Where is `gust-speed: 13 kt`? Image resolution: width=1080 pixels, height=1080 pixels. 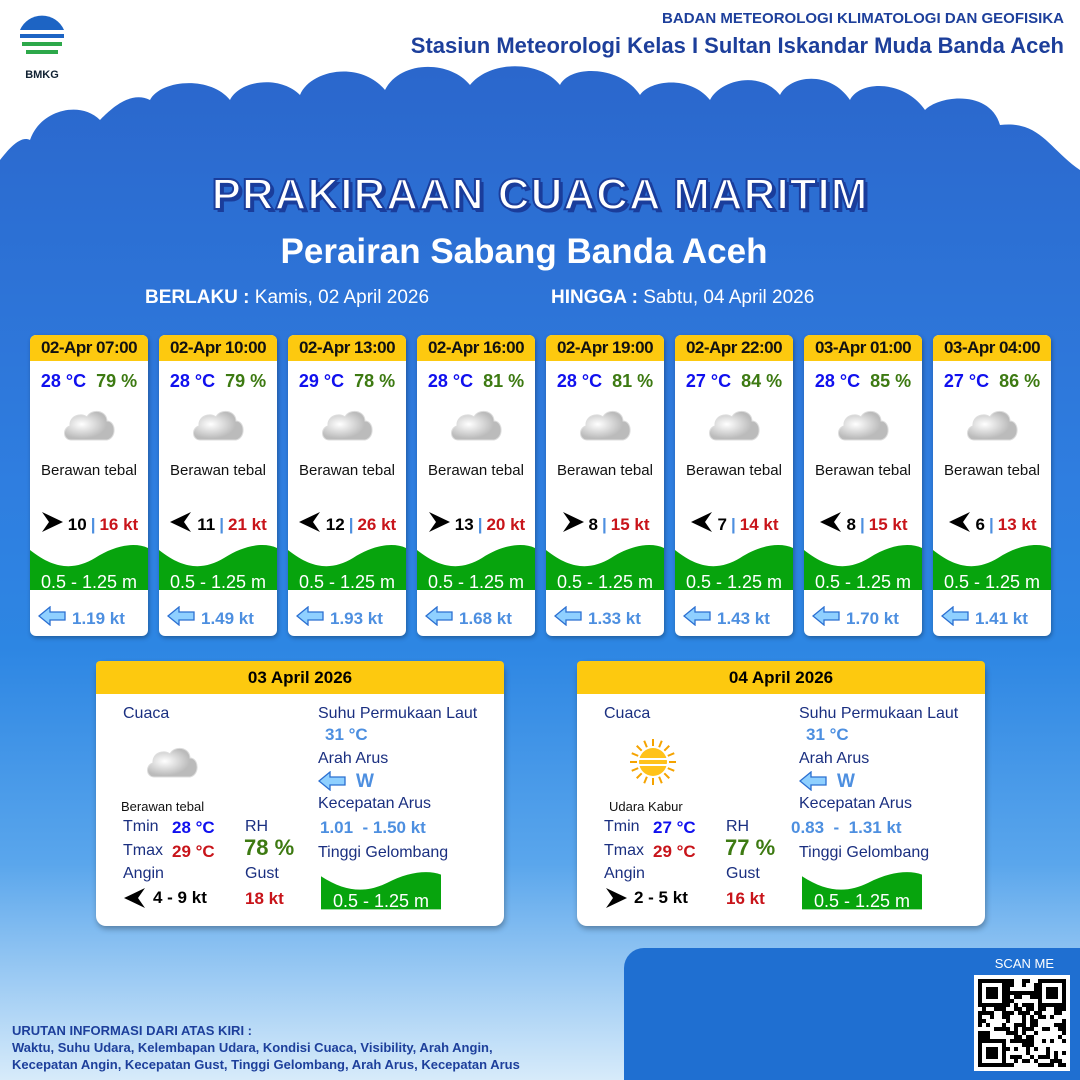 gust-speed: 13 kt is located at coordinates (1017, 524).